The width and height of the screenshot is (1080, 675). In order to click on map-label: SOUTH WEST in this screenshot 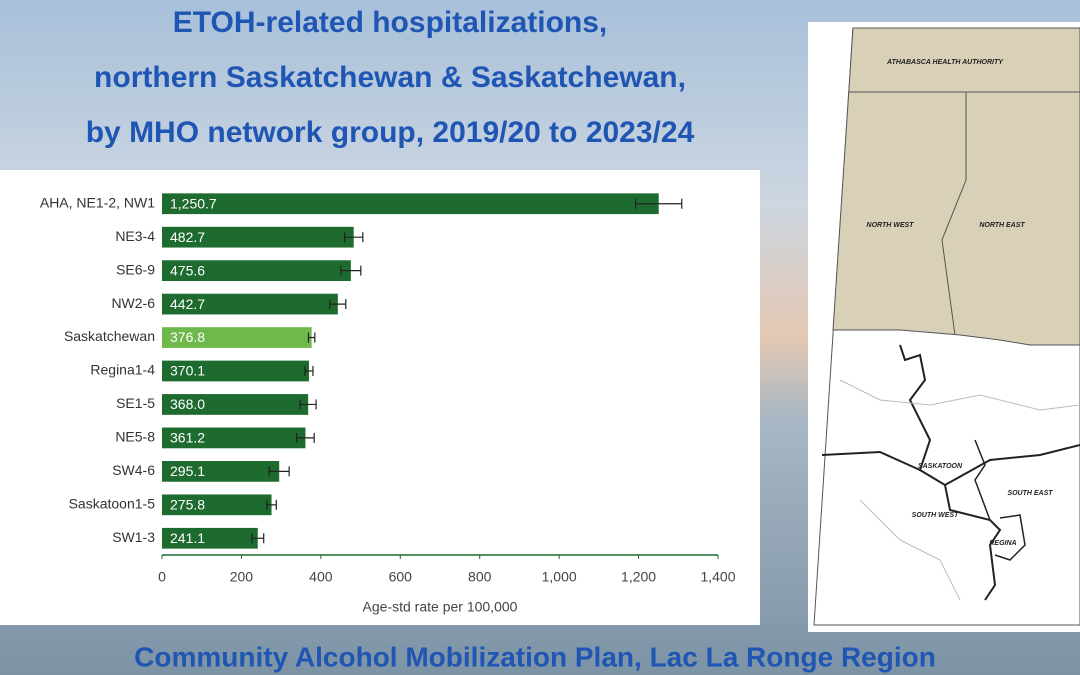, I will do `click(935, 515)`.